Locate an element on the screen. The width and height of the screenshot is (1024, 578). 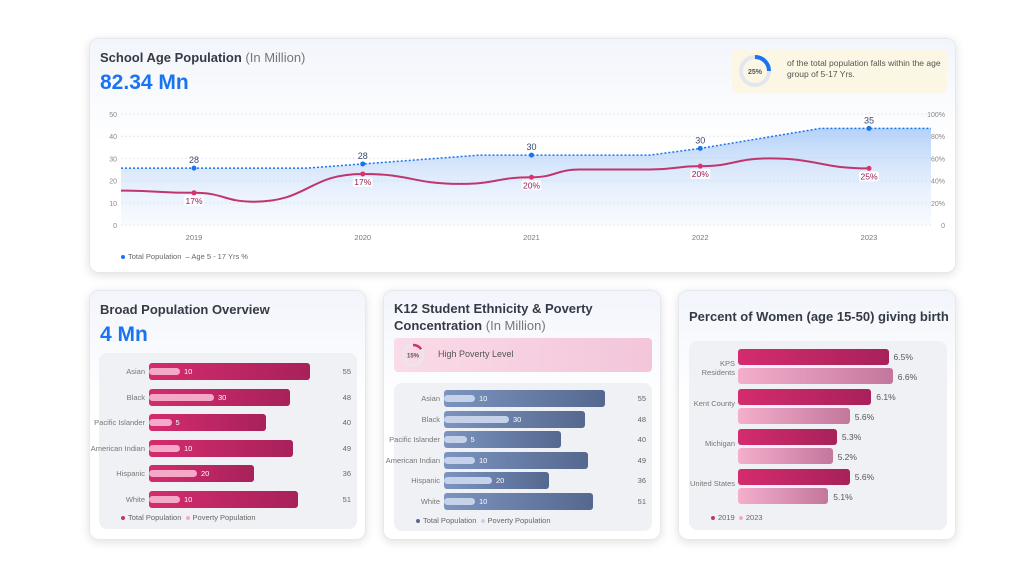
y-tick-left: 50 is located at coordinates (113, 115).